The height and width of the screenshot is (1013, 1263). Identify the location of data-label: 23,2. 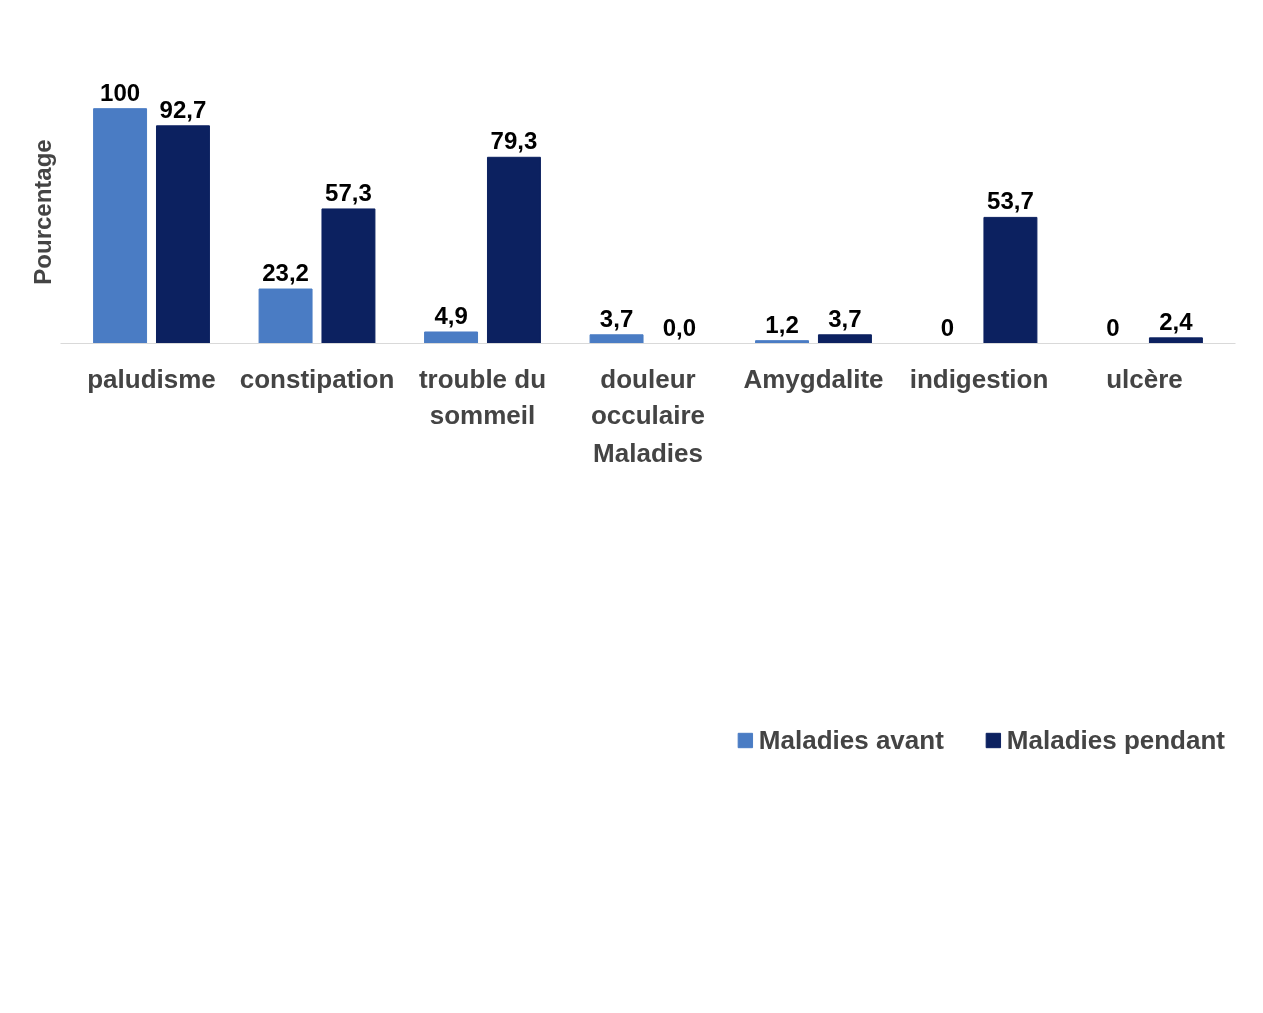
(285, 273).